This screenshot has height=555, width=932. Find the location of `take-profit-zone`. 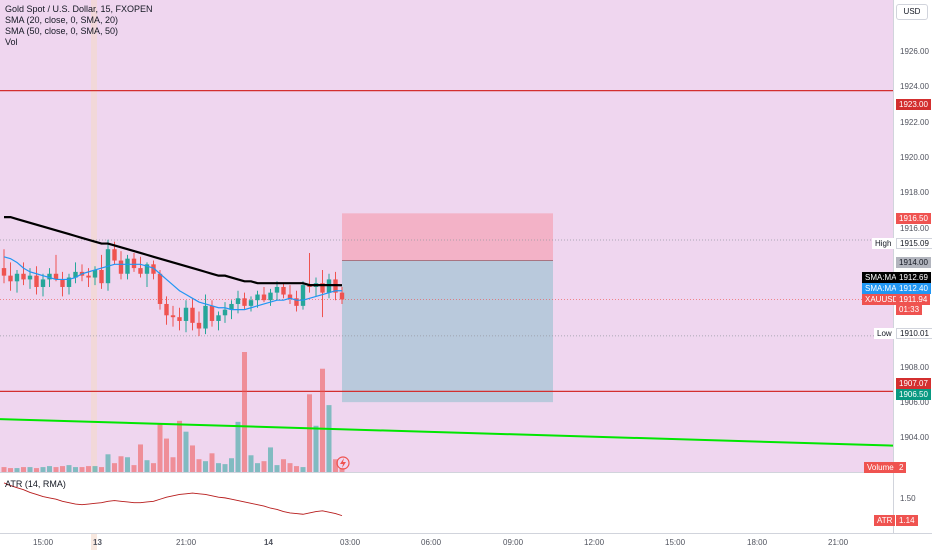

take-profit-zone is located at coordinates (447, 331).